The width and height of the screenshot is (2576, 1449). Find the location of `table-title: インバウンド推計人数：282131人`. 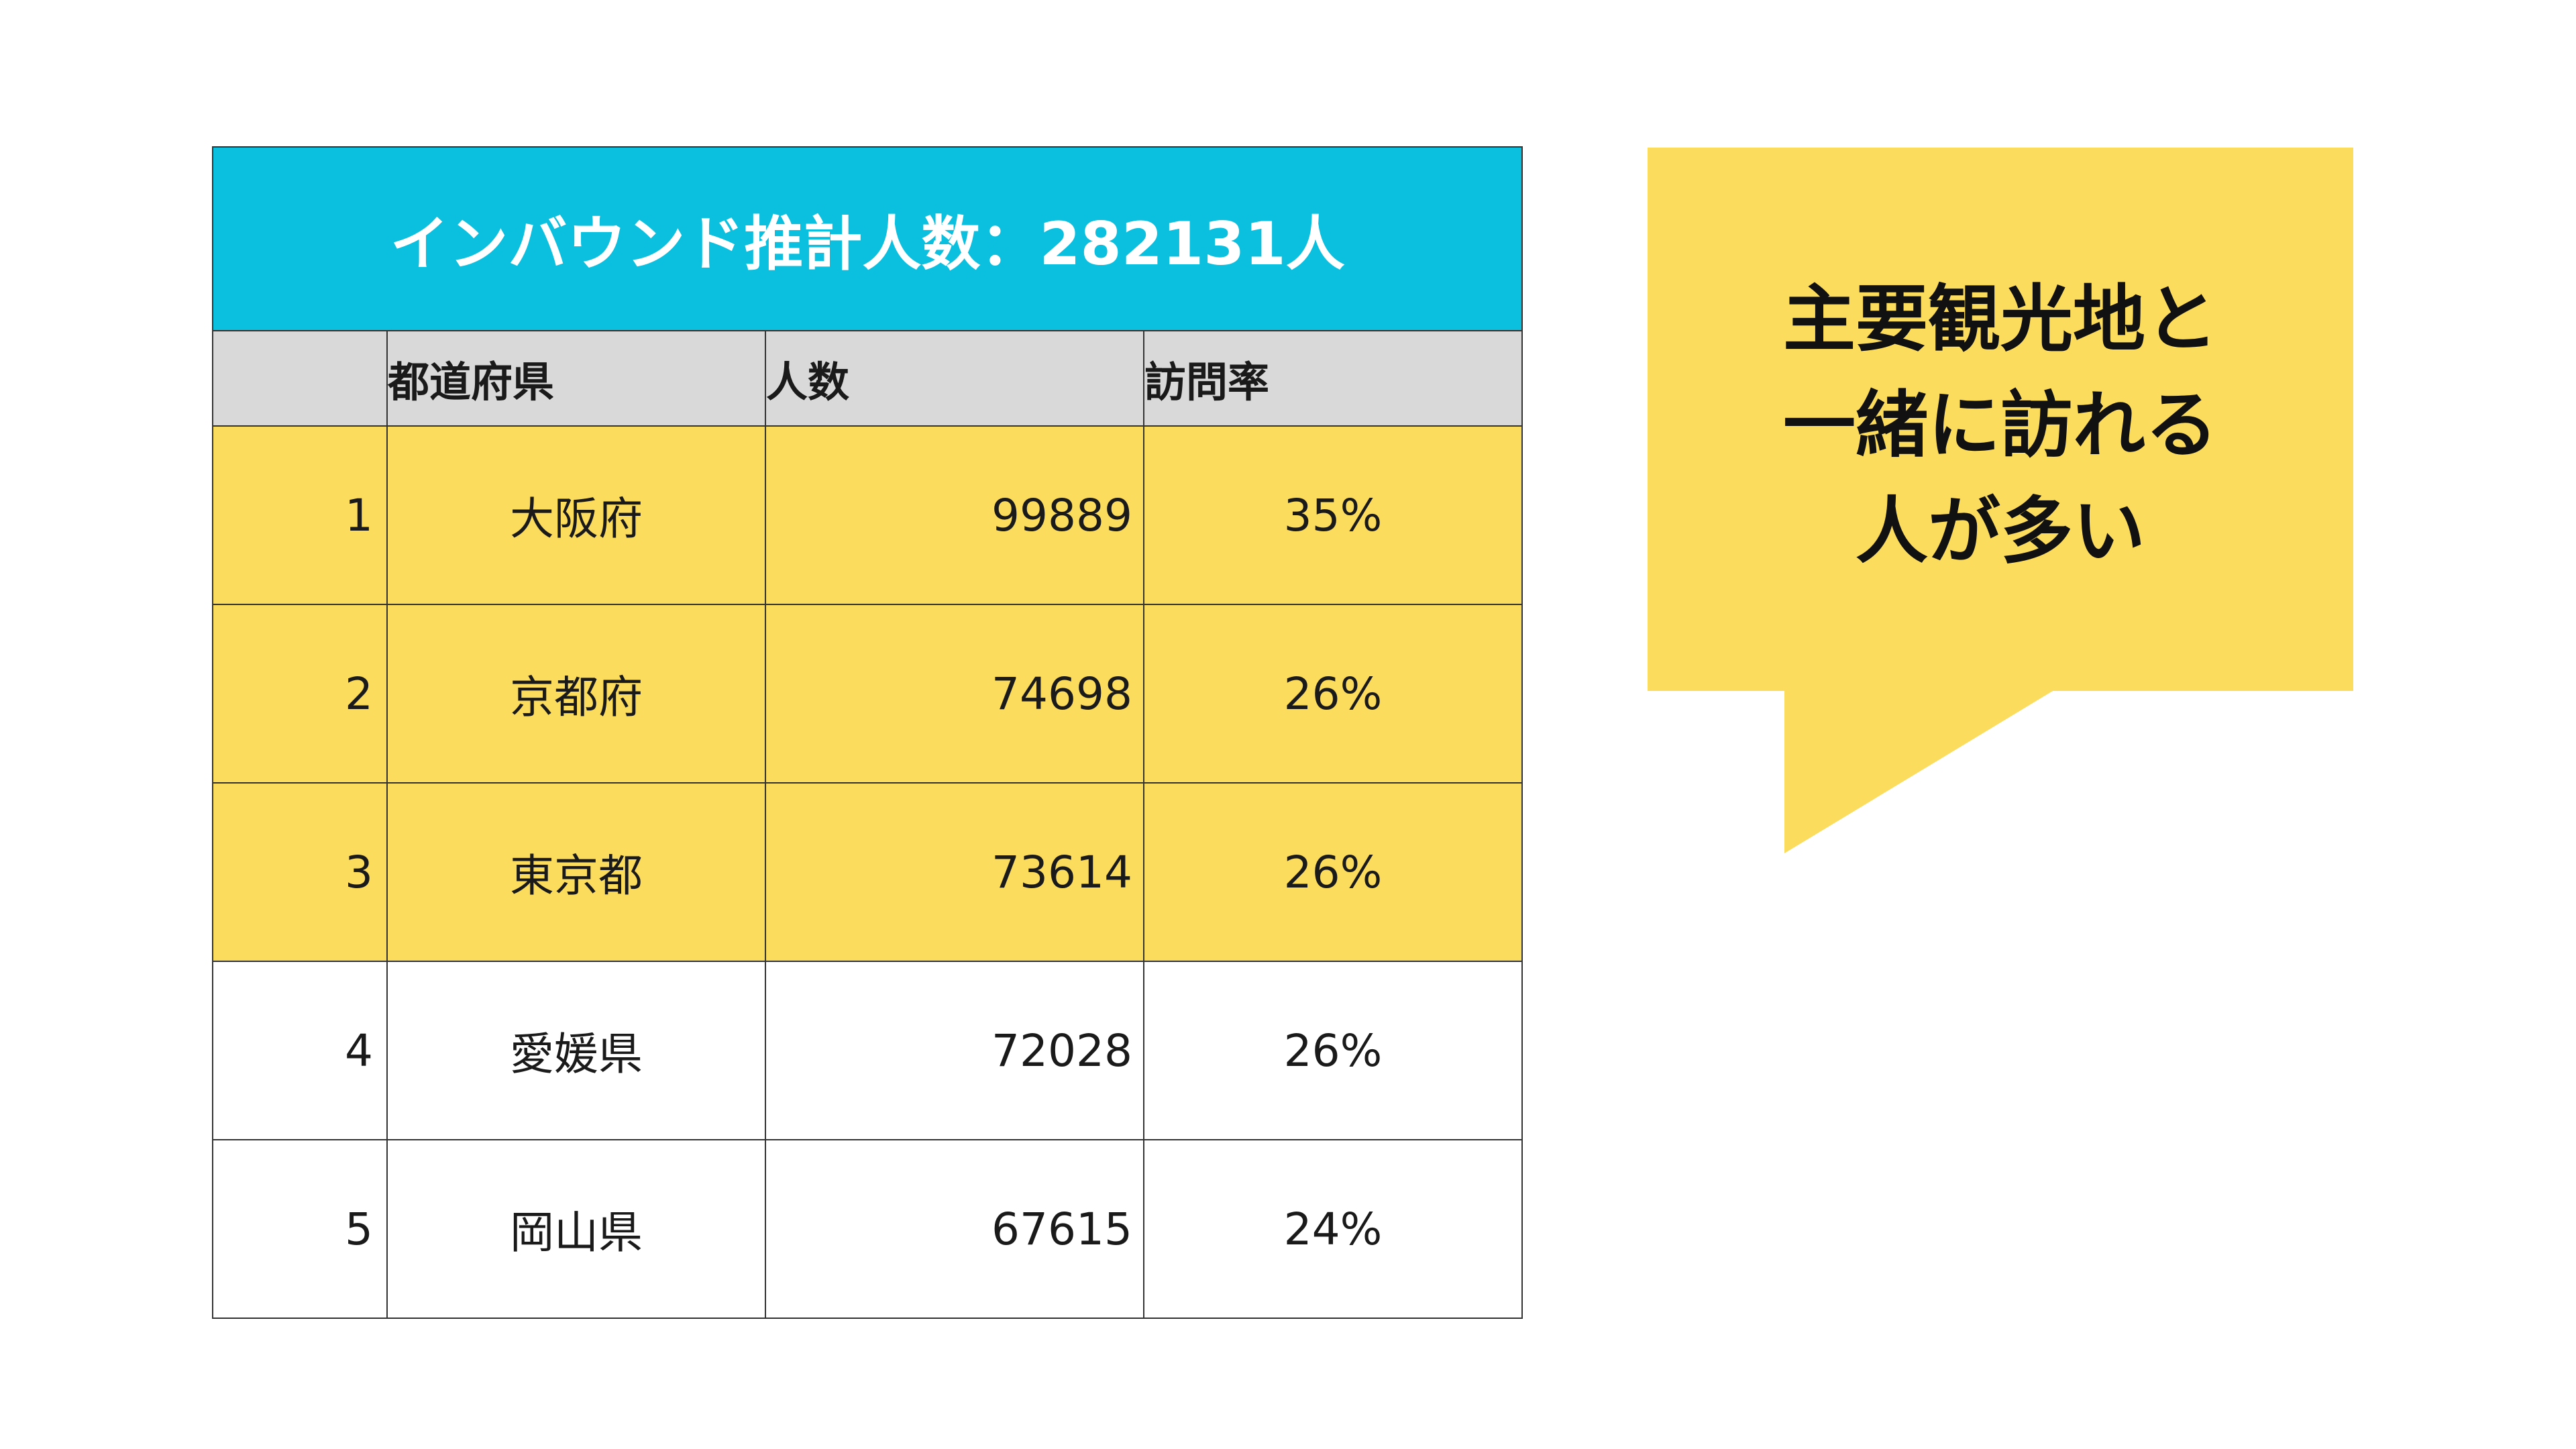

table-title: インバウンド推計人数：282131人 is located at coordinates (867, 238).